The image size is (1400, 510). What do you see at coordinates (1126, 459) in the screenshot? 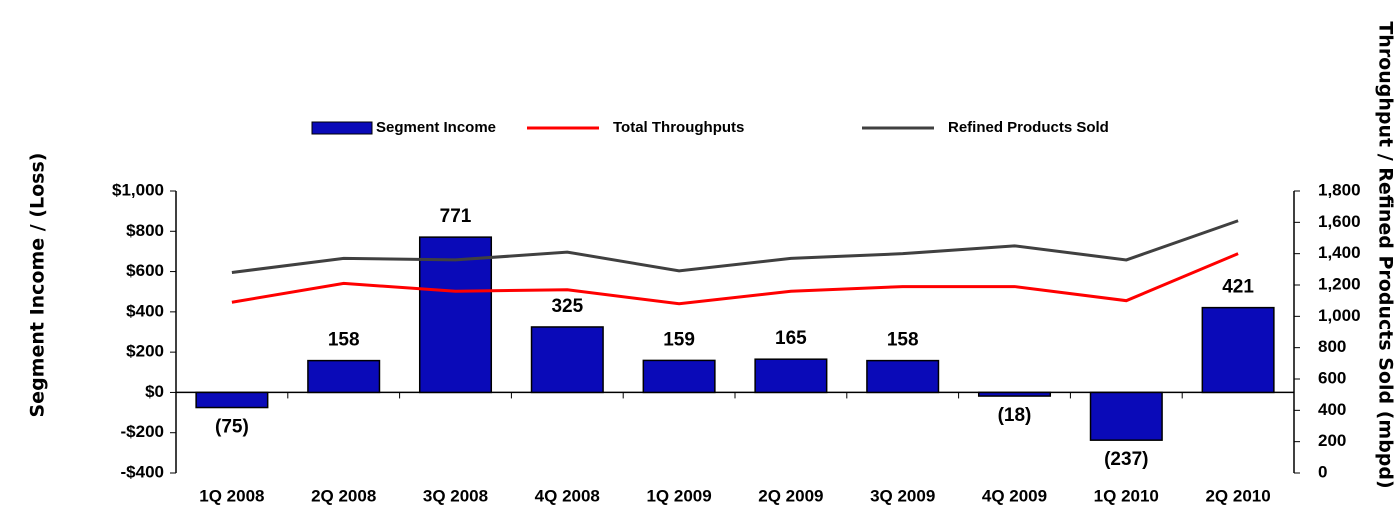
I see `data-label: (237)` at bounding box center [1126, 459].